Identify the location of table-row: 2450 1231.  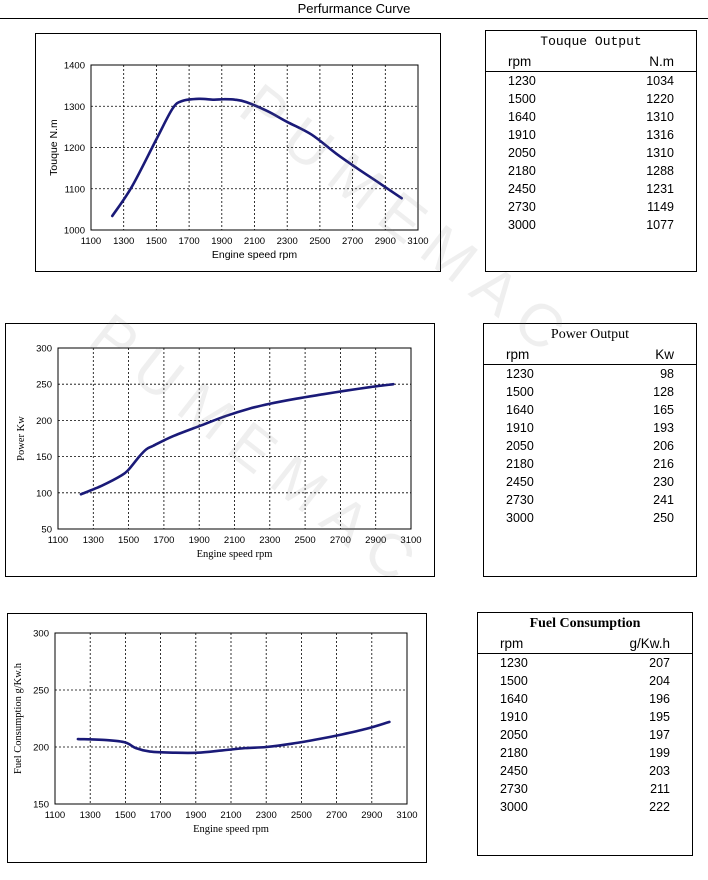
(591, 189).